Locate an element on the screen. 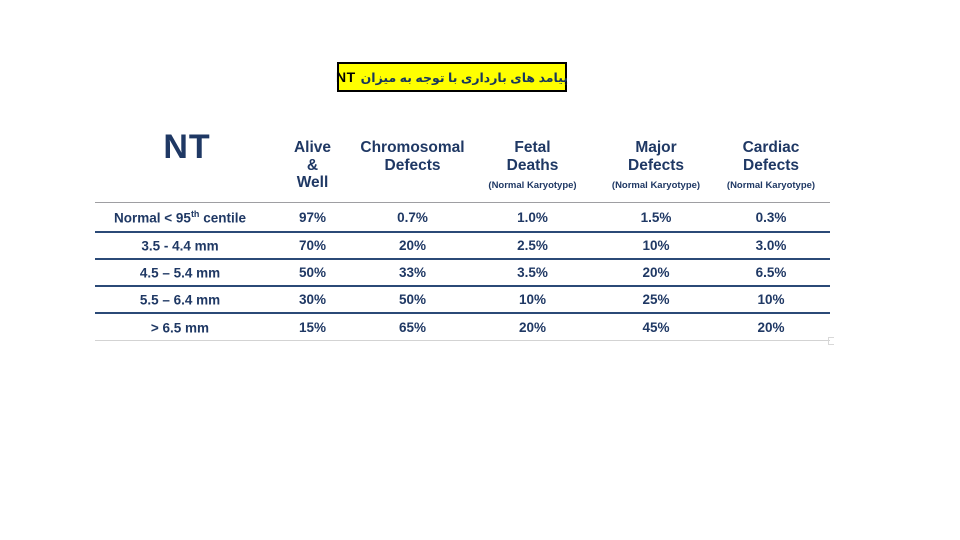 The image size is (960, 540). cell-major-defects: 45% is located at coordinates (656, 327).